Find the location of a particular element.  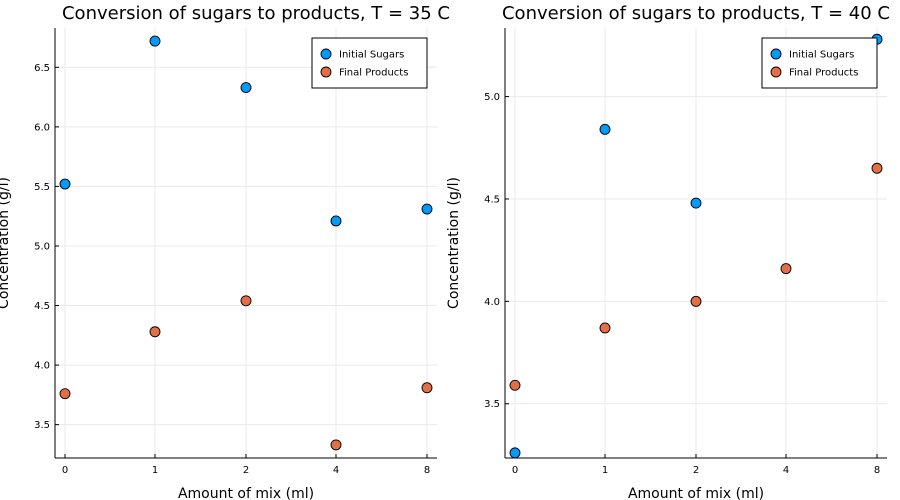

y-tick-label: 6.0 is located at coordinates (42, 127).